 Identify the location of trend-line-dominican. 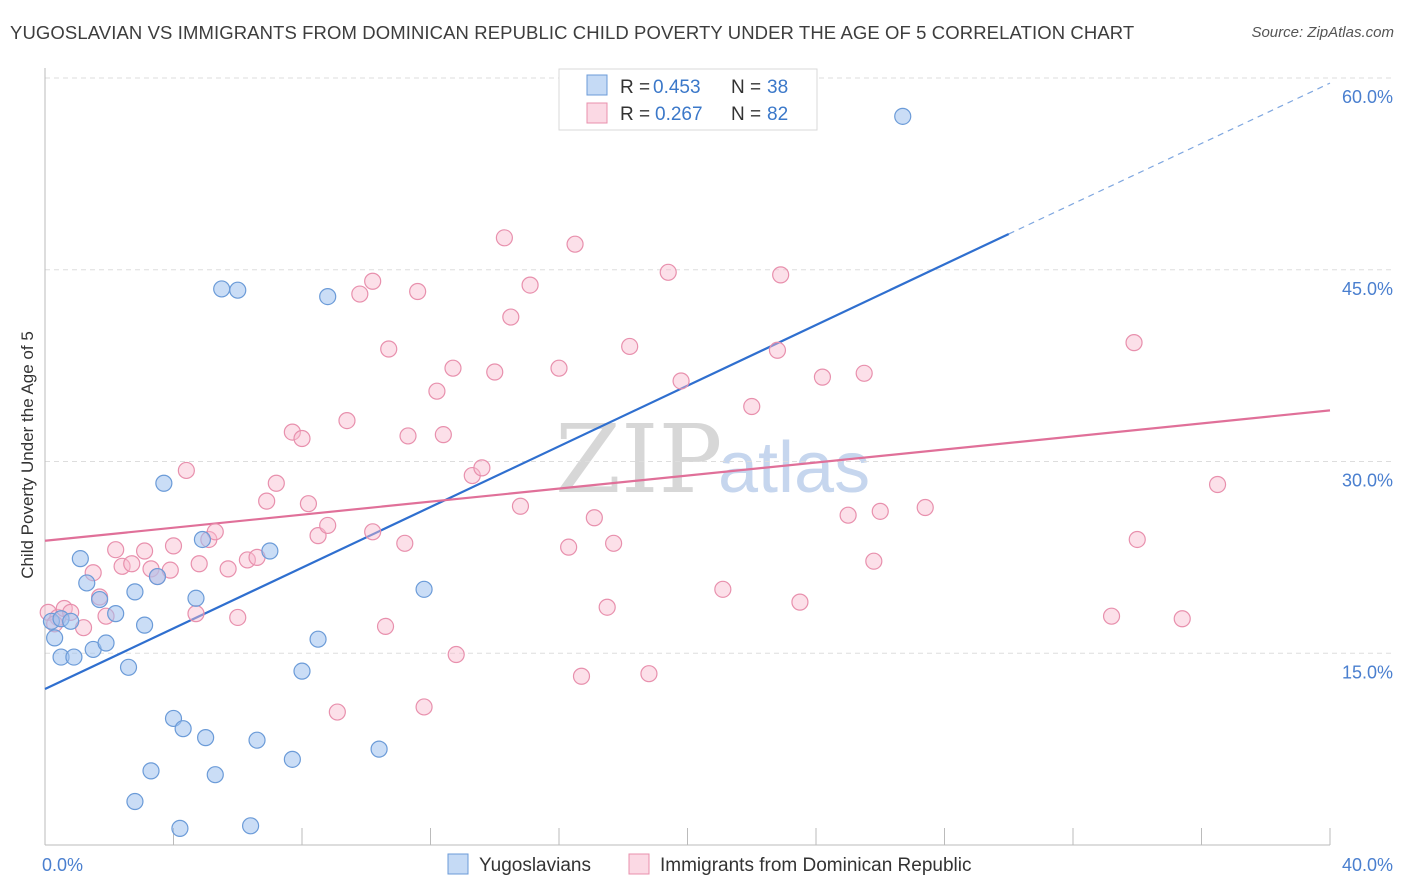
(687, 475).